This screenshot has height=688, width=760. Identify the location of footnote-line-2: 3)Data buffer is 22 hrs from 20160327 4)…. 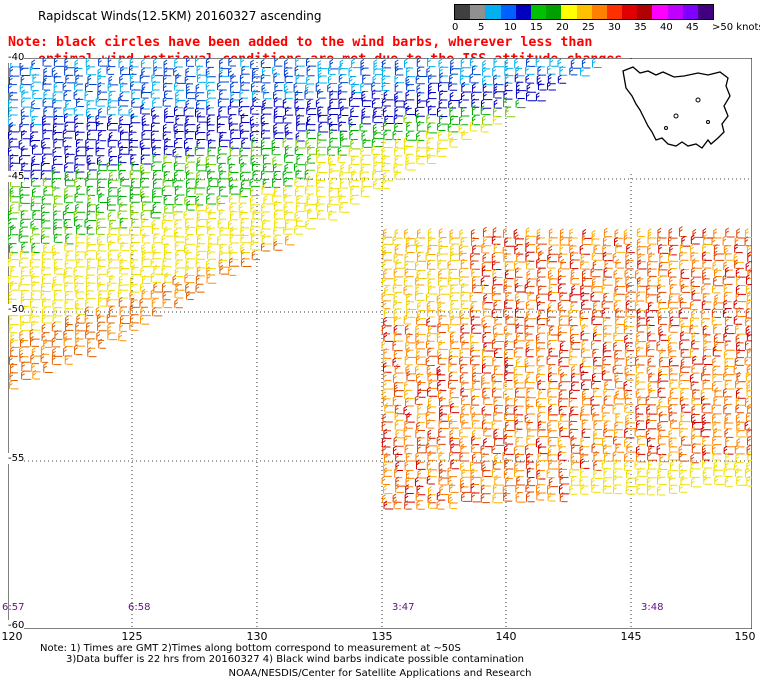
(295, 659).